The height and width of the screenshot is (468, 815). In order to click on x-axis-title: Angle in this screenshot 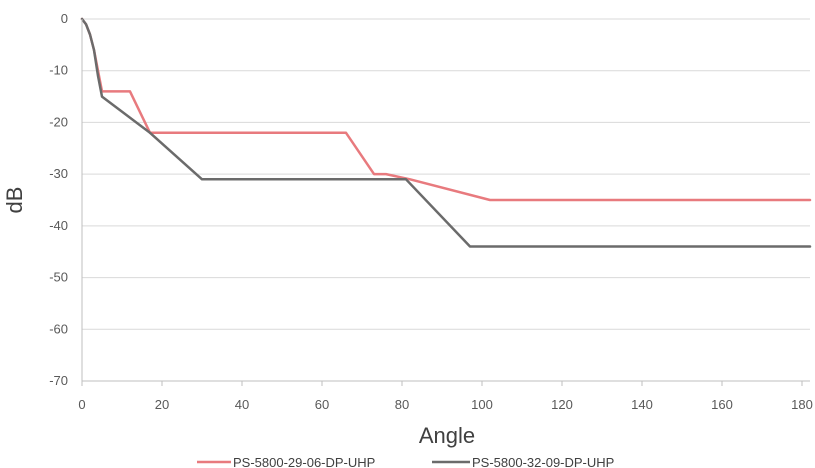, I will do `click(447, 435)`.